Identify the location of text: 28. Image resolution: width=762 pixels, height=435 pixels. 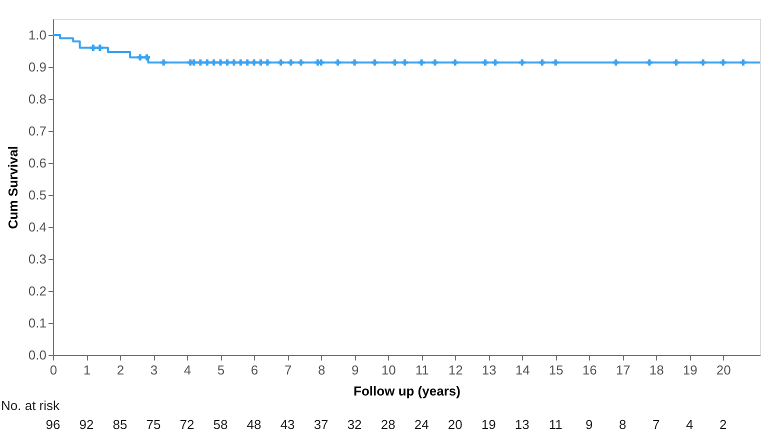
(388, 424).